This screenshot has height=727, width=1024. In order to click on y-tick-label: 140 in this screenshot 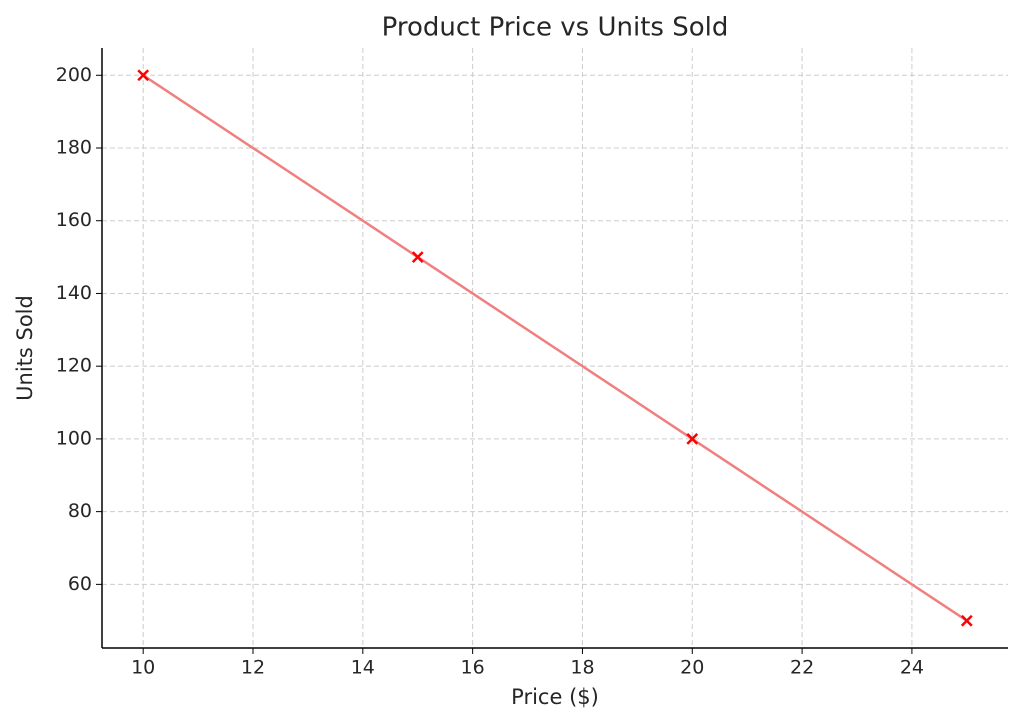, I will do `click(74, 293)`.